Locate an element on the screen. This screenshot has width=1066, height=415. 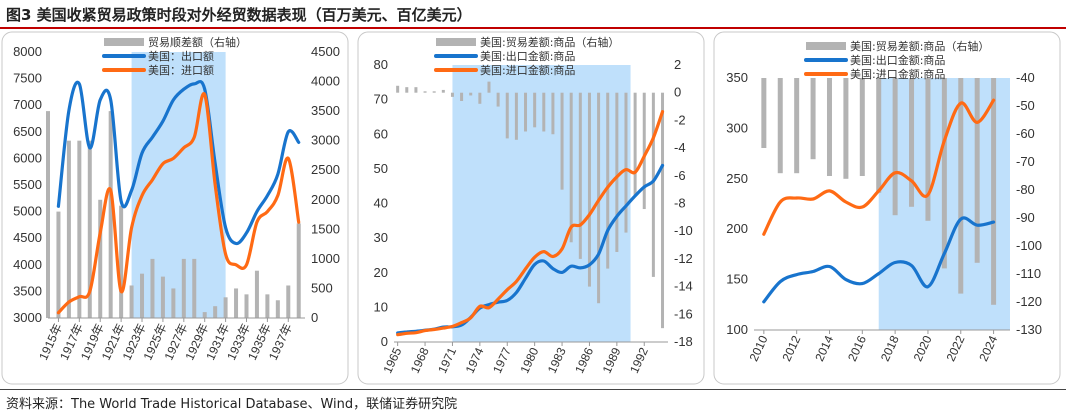
y-right-tick-label: 3500 is located at coordinates (325, 110).